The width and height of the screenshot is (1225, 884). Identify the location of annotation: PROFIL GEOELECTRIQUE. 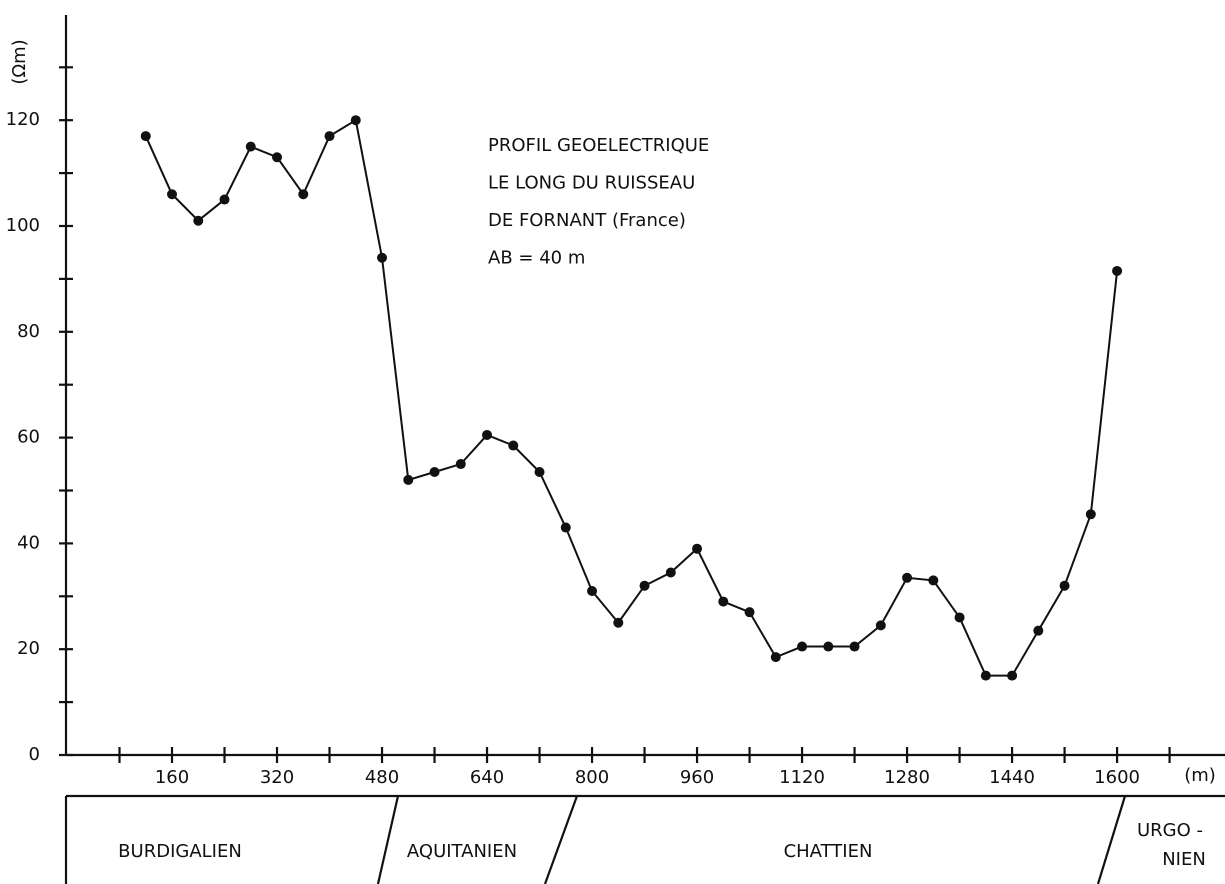
(598, 145).